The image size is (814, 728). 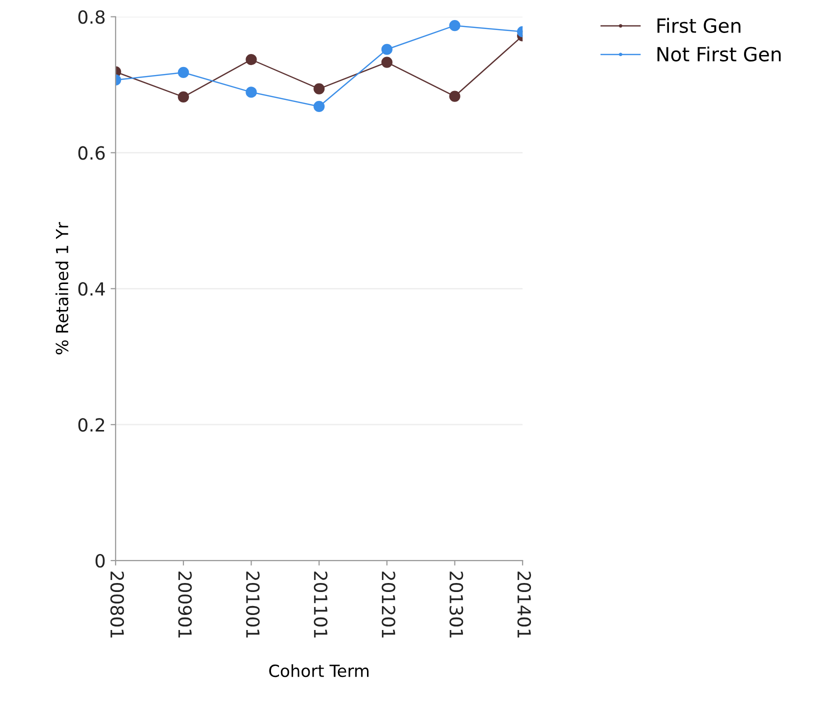 What do you see at coordinates (100, 561) in the screenshot?
I see `y-tick-label: 0` at bounding box center [100, 561].